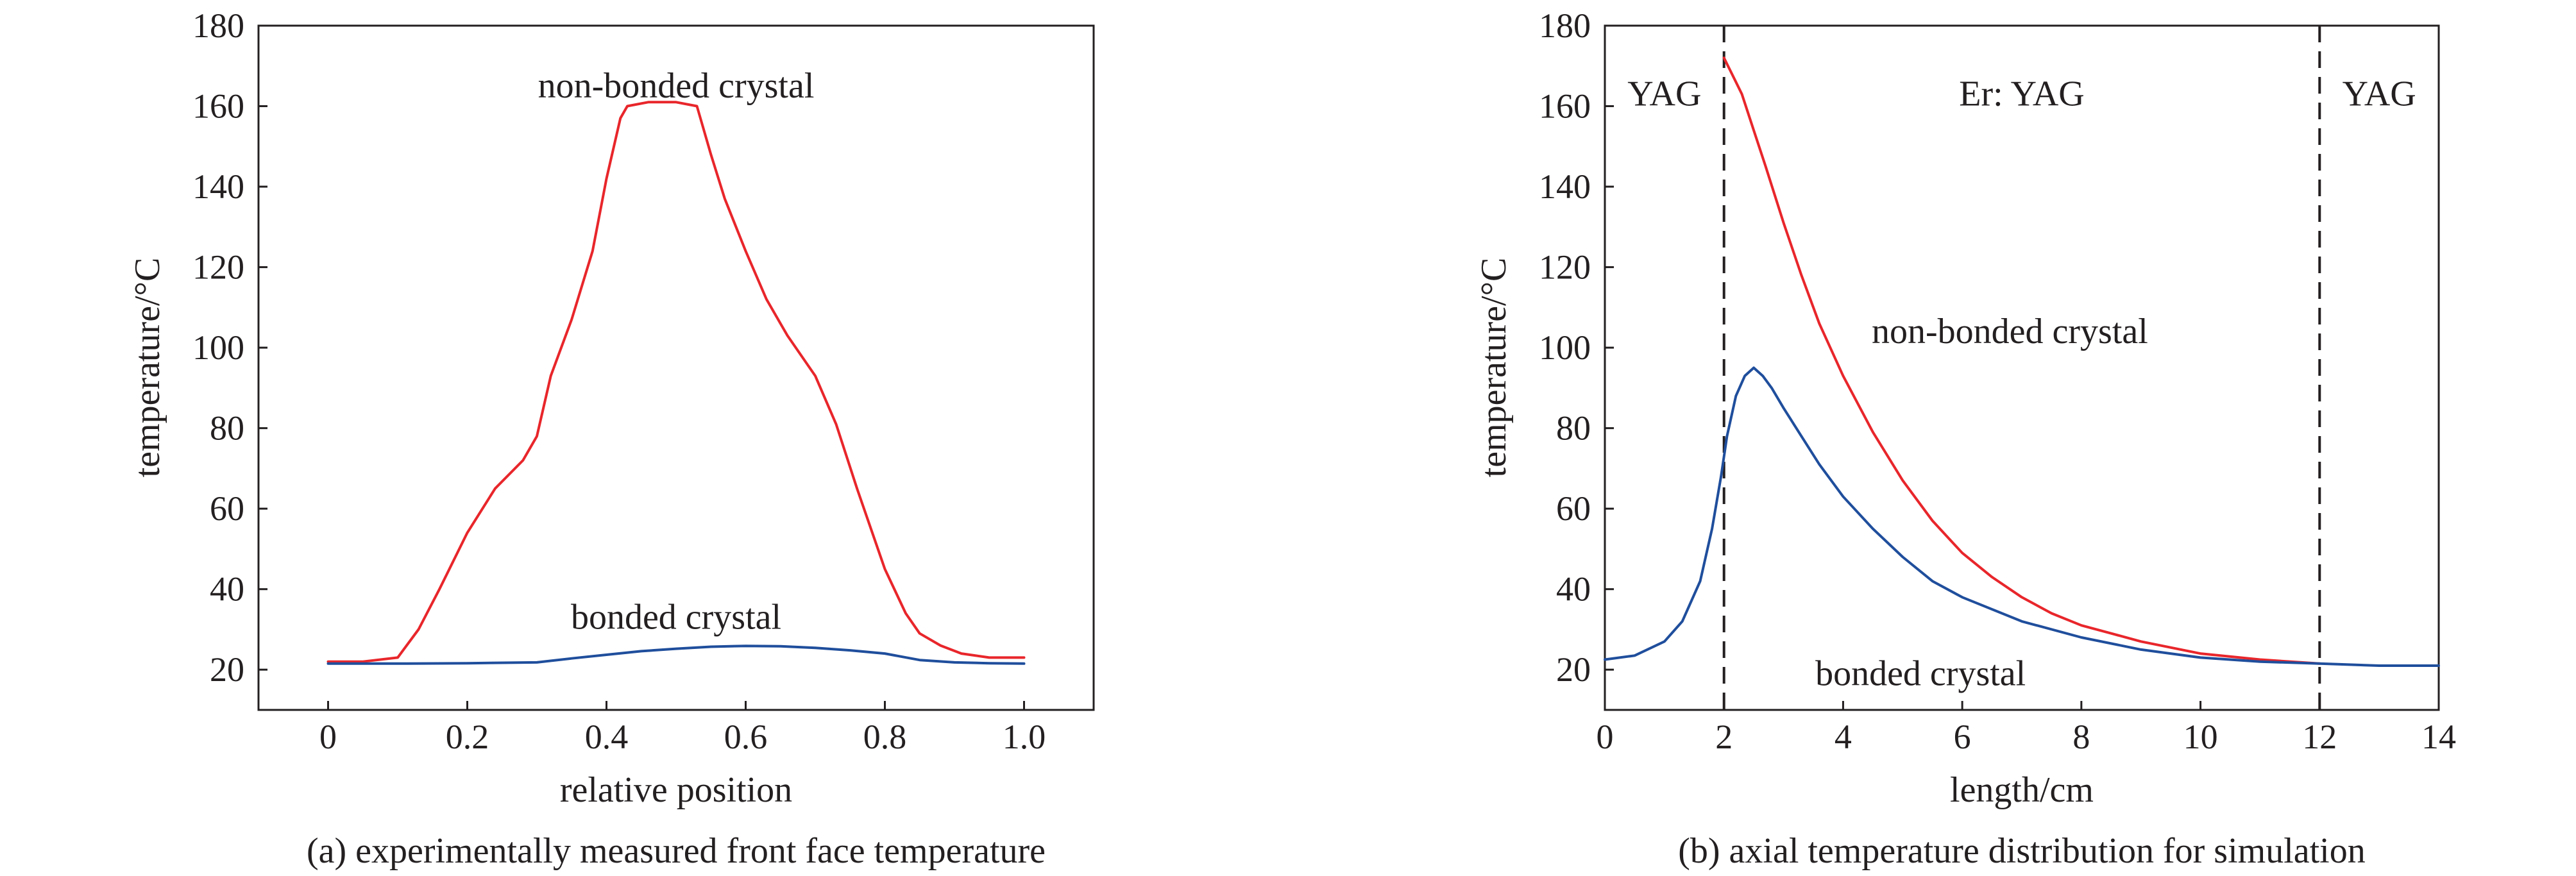 The image size is (2576, 876). I want to click on y-tick-label-a: 80, so click(227, 428).